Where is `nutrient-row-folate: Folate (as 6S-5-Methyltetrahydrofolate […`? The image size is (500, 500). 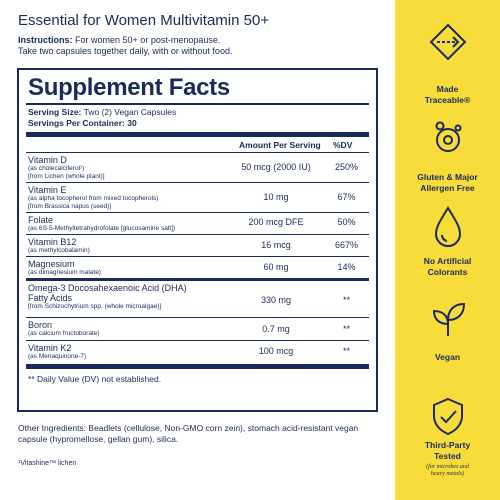
nutrient-row-folate: Folate (as 6S-5-Methyltetrahydrofolate [… is located at coordinates (197, 223).